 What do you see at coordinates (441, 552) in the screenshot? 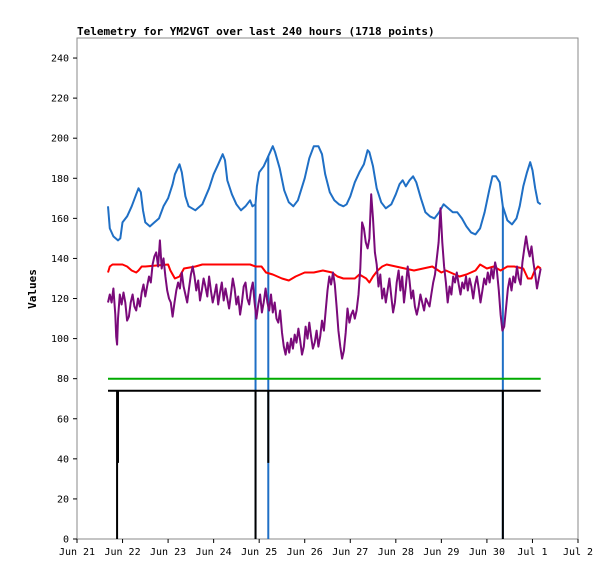
I see `x-tick-label: Jun 29` at bounding box center [441, 552].